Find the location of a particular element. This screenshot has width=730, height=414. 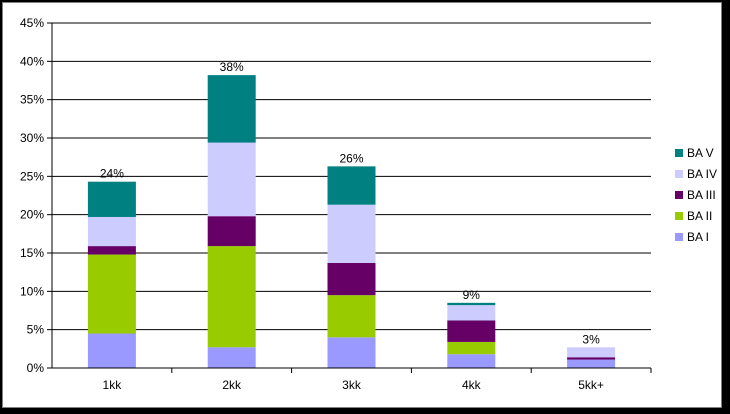

y-tick-label: 0% is located at coordinates (36, 368).